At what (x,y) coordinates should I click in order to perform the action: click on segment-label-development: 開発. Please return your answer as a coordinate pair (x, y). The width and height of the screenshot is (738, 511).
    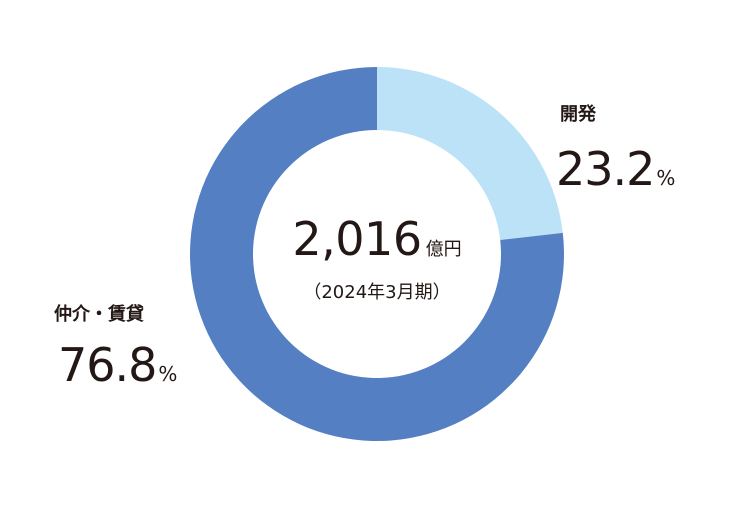
    Looking at the image, I should click on (578, 114).